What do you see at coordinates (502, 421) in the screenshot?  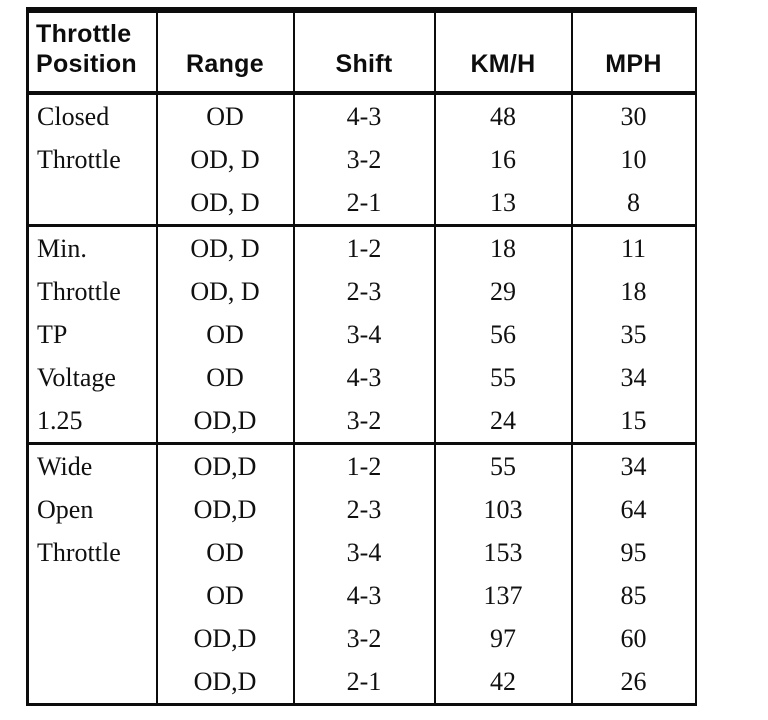 I see `cell-kmh: 24` at bounding box center [502, 421].